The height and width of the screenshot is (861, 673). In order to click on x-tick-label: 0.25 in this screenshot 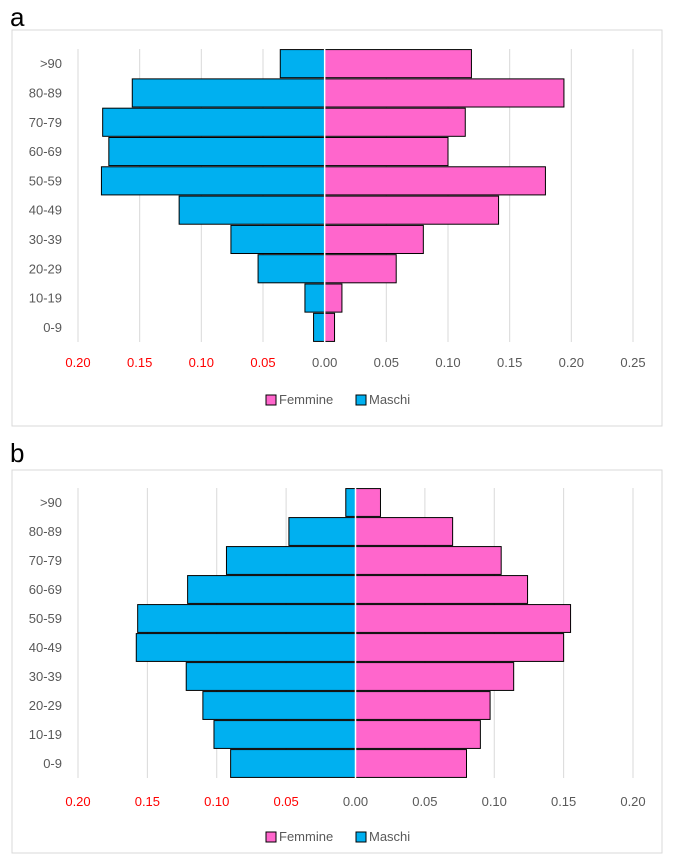, I will do `click(632, 362)`.